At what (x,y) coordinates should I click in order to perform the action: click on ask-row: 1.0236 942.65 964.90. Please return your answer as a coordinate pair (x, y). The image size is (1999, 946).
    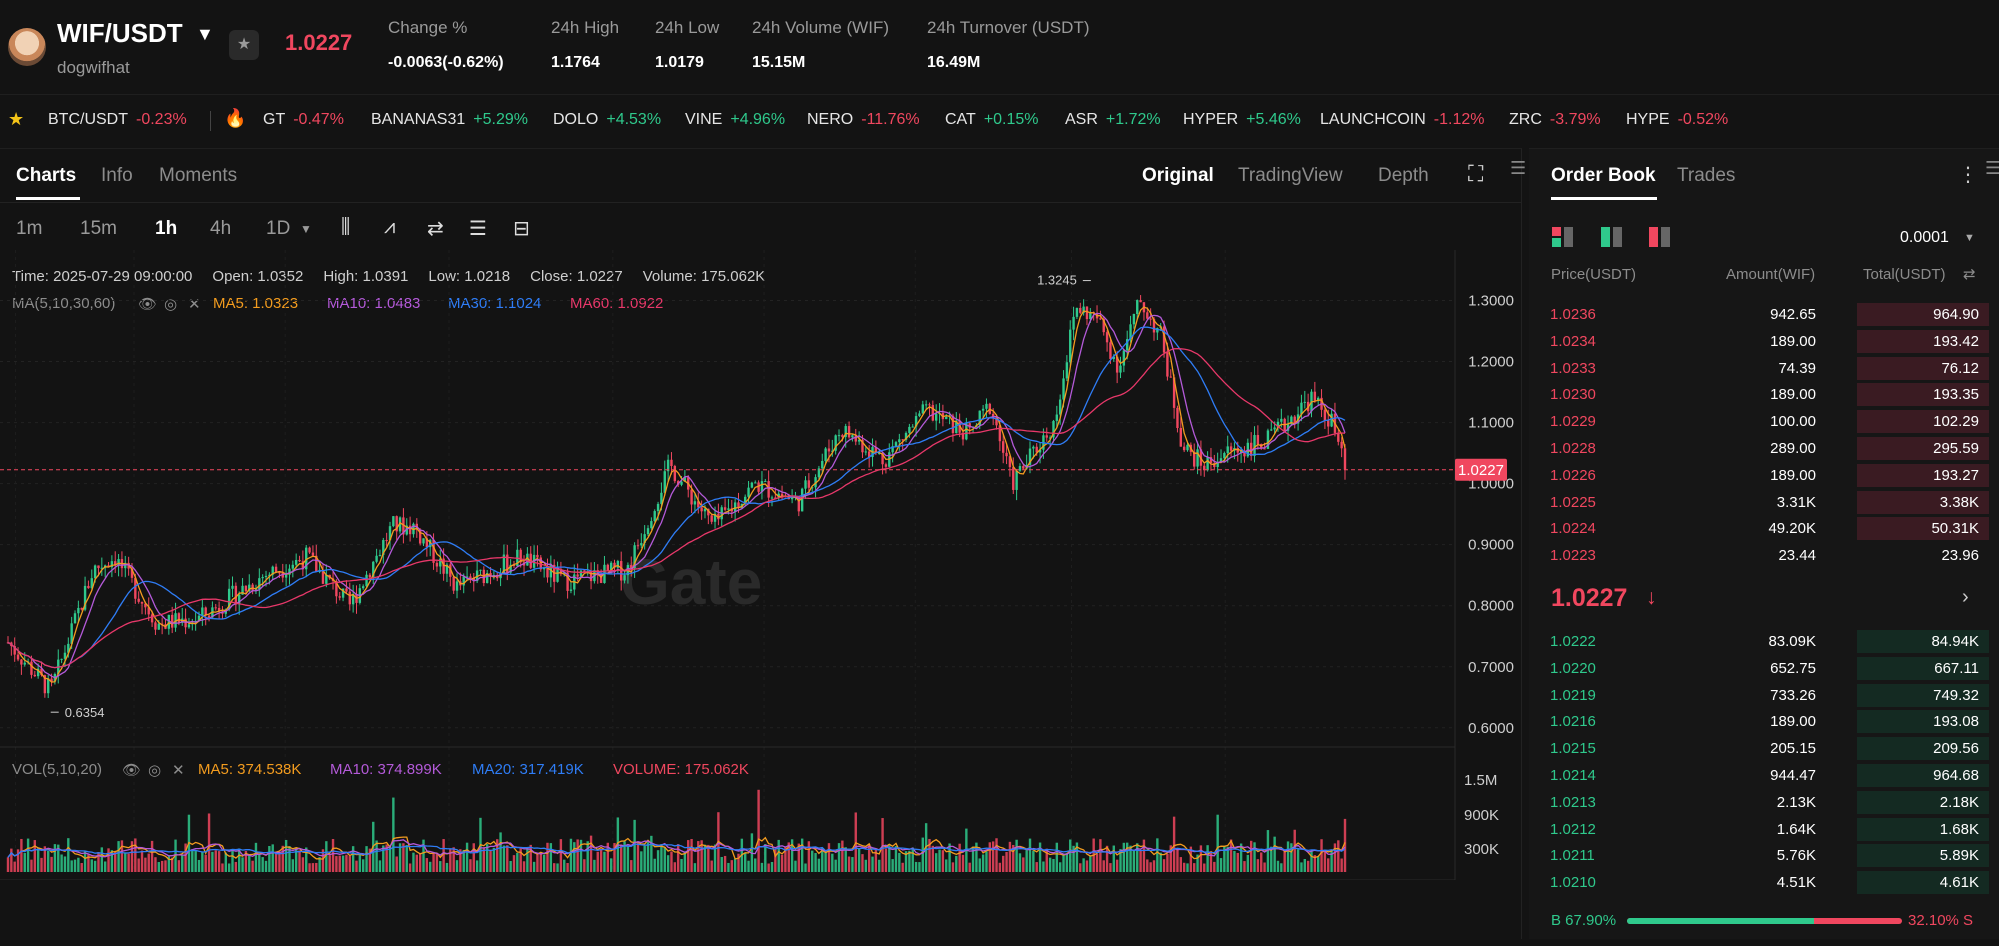
    Looking at the image, I should click on (1760, 314).